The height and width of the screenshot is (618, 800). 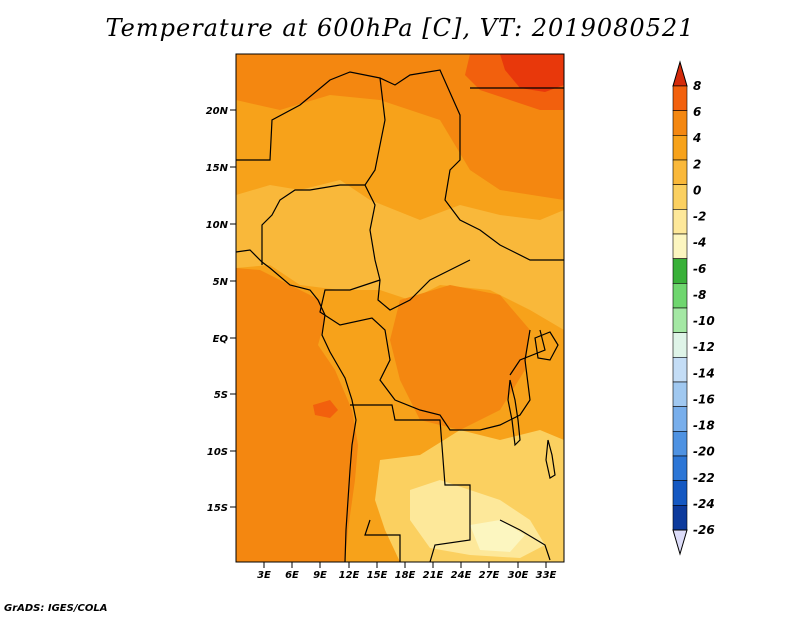 What do you see at coordinates (697, 86) in the screenshot?
I see `colorbar-label: 8` at bounding box center [697, 86].